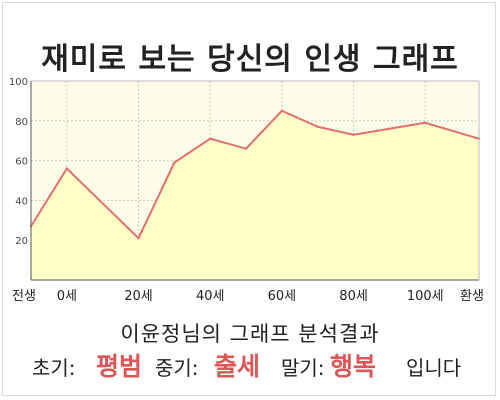 The width and height of the screenshot is (500, 400). Describe the element at coordinates (18, 82) in the screenshot. I see `y-tick-label: 100` at that location.